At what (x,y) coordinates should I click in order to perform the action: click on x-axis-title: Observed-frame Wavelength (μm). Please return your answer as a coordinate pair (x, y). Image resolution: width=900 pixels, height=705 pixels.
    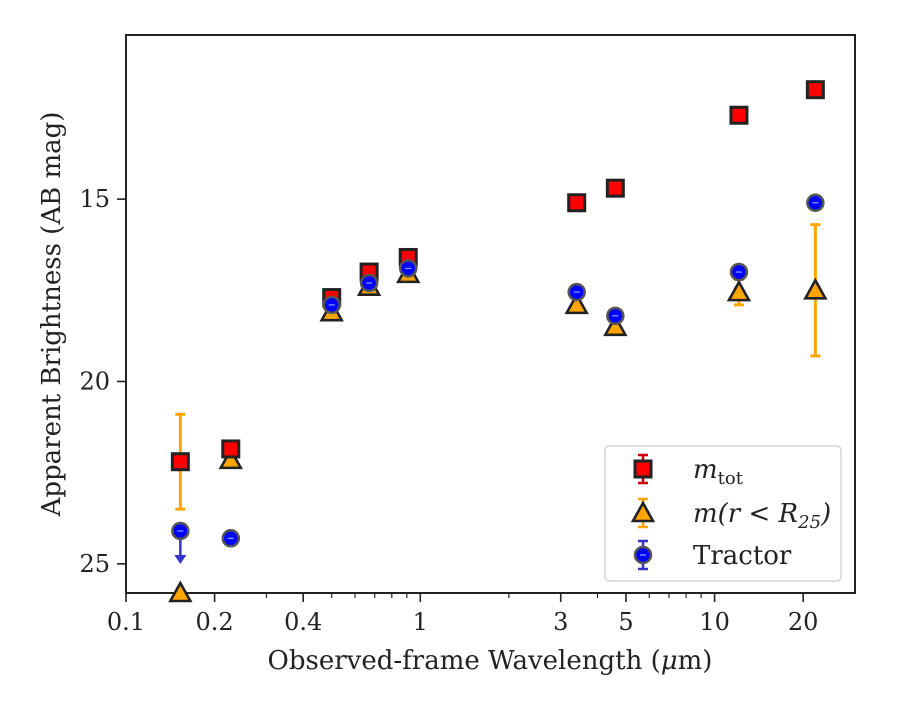
    Looking at the image, I should click on (490, 661).